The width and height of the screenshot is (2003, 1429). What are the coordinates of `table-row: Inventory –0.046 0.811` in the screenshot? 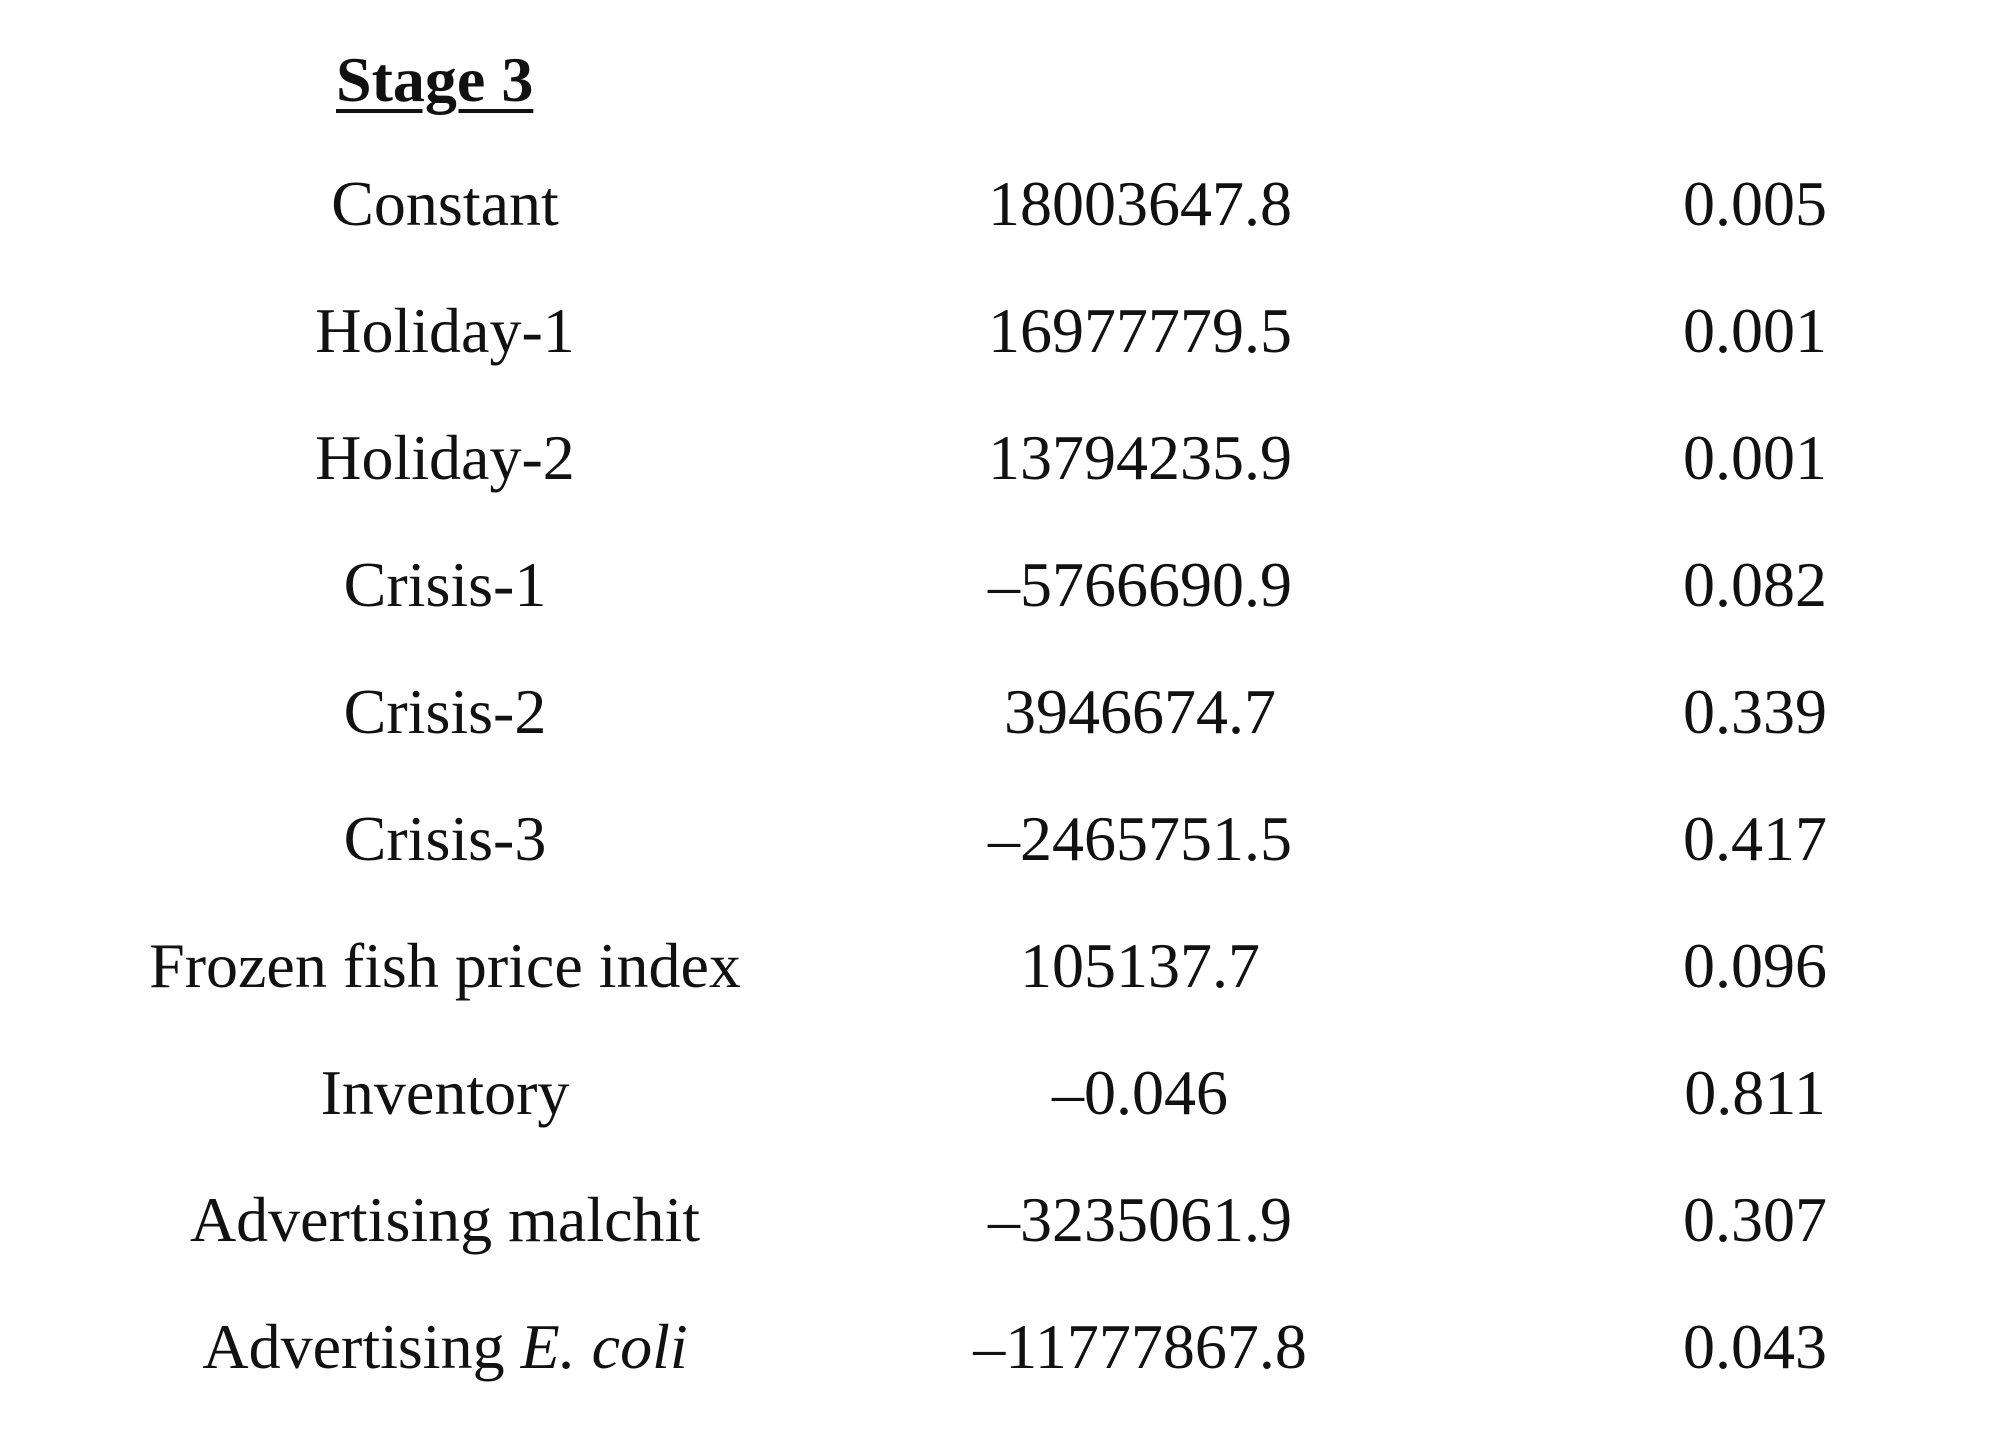 It's located at (1001, 1092).